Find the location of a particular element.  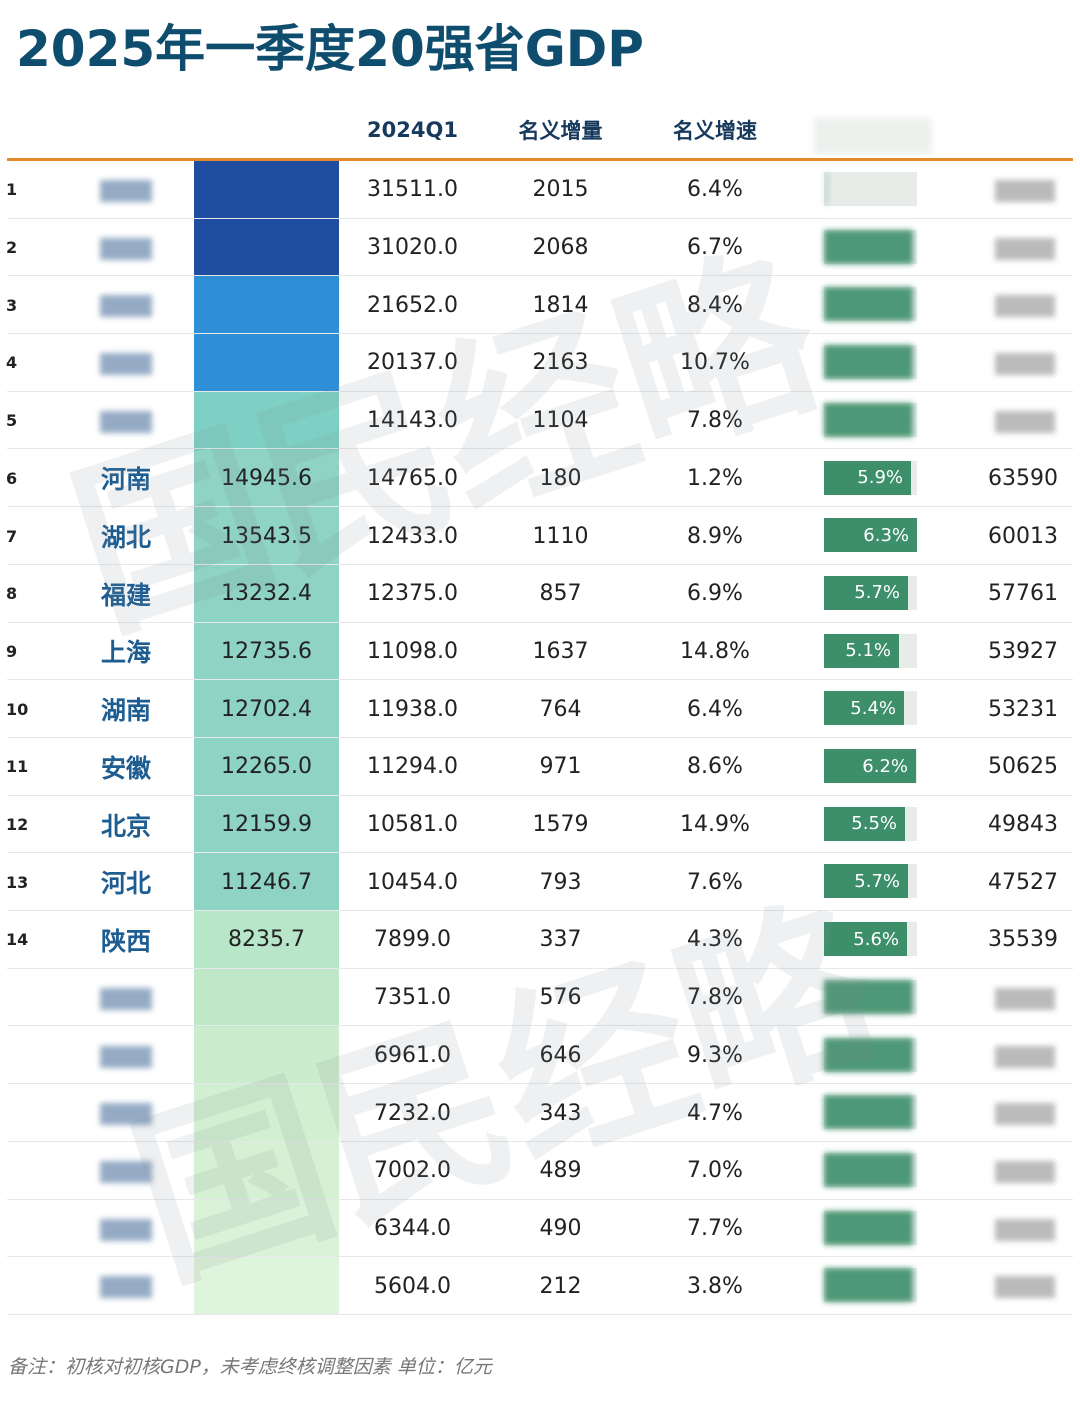

gdp-value: 12702.4 is located at coordinates (266, 709).